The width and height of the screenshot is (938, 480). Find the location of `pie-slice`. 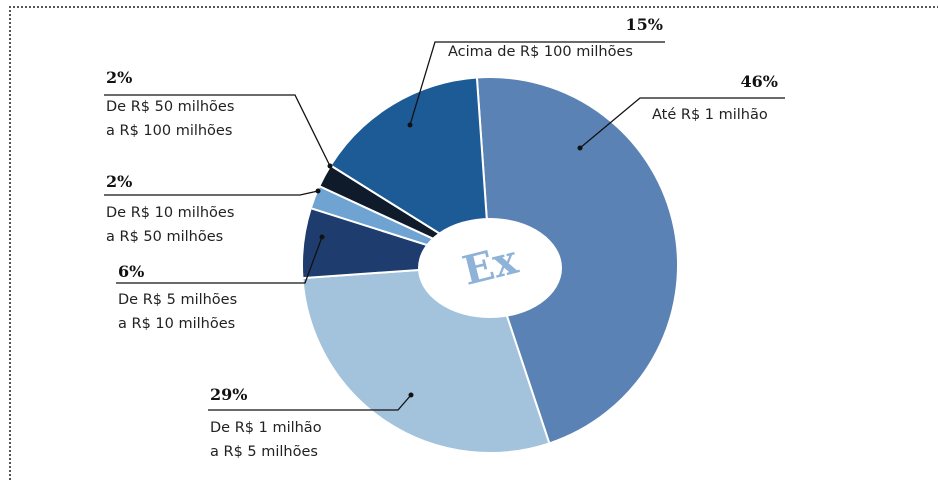

pie-slice is located at coordinates (410, 171).